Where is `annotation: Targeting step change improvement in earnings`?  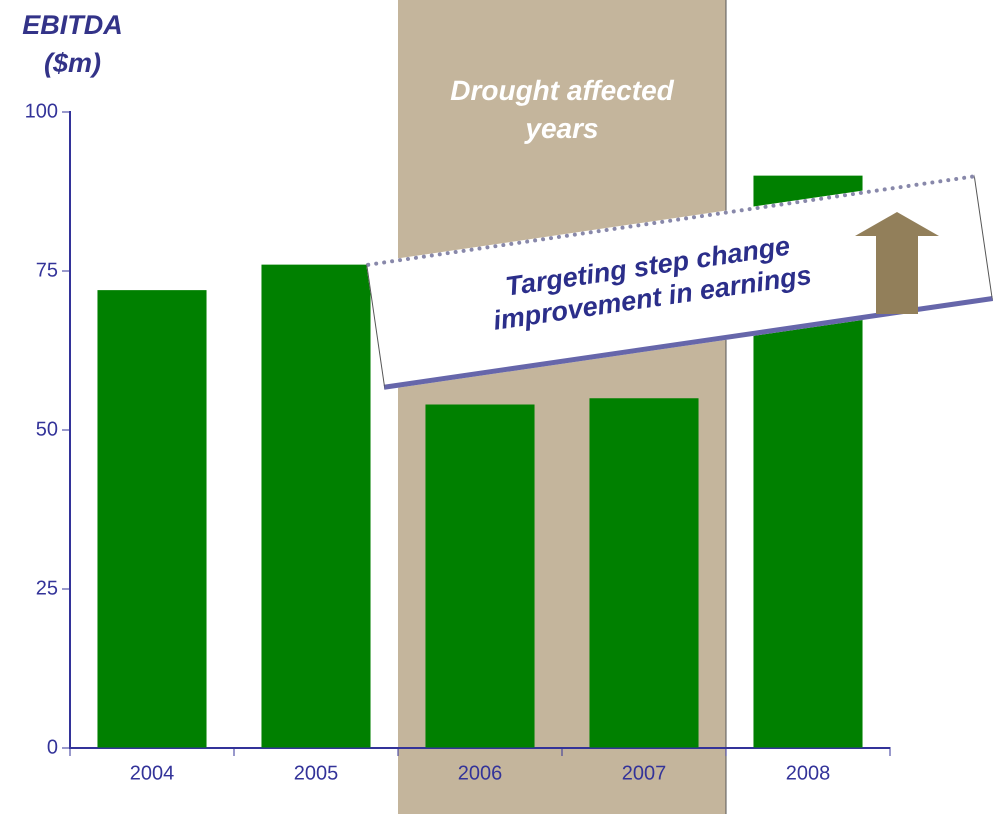
annotation: Targeting step change improvement in earnings is located at coordinates (652, 284).